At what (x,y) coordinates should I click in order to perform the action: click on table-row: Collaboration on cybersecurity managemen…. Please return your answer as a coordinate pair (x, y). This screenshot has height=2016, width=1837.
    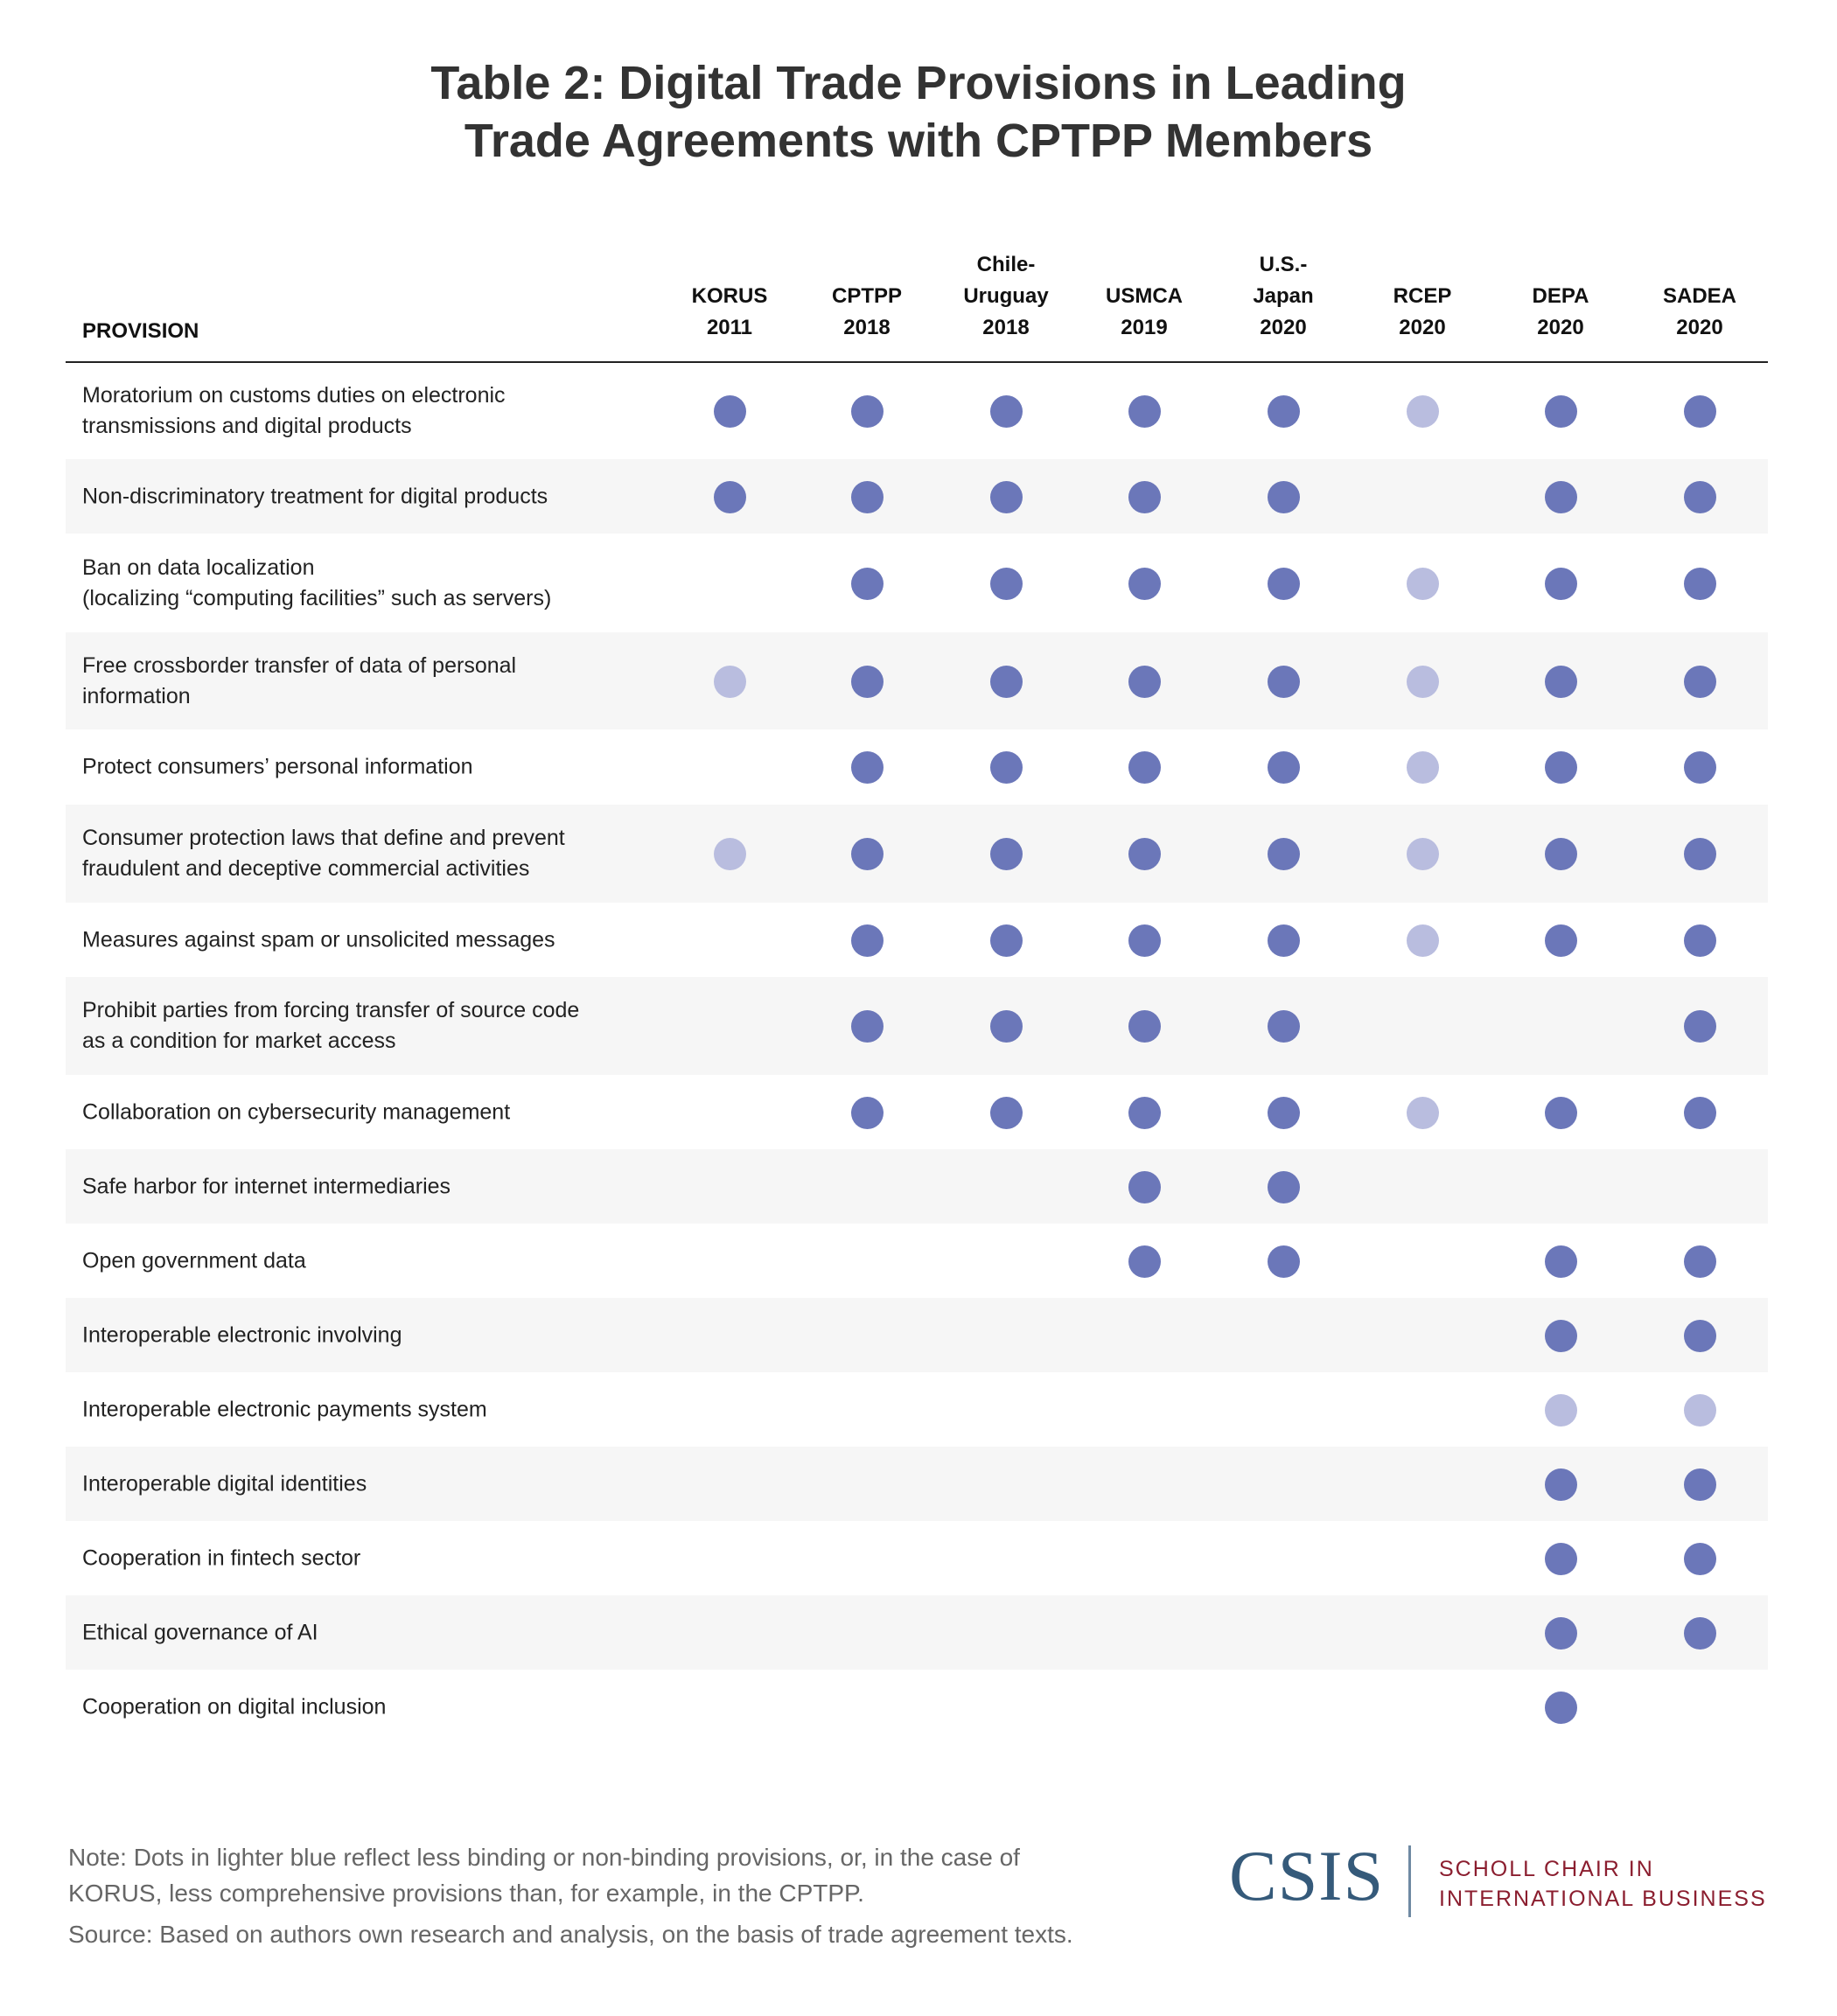
    Looking at the image, I should click on (917, 1112).